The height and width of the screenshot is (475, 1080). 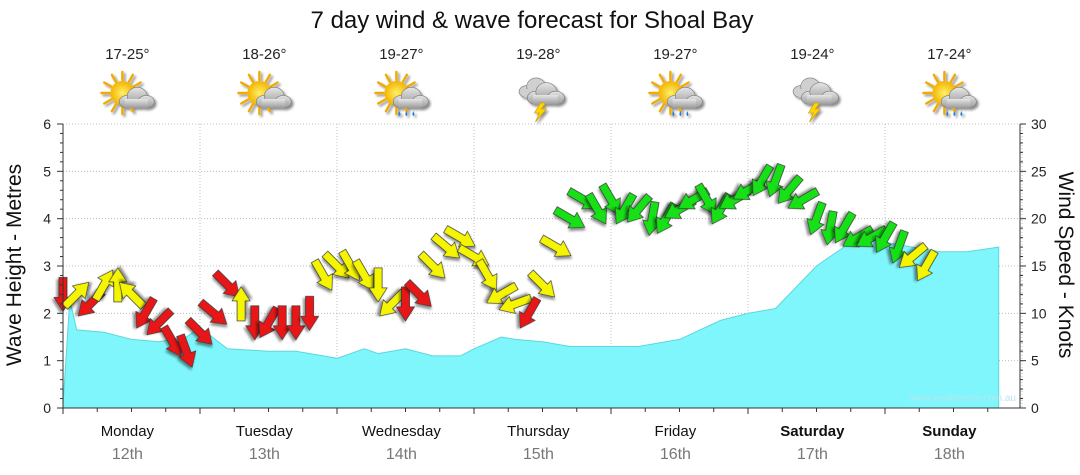 What do you see at coordinates (1035, 408) in the screenshot?
I see `right-tick-label: 0` at bounding box center [1035, 408].